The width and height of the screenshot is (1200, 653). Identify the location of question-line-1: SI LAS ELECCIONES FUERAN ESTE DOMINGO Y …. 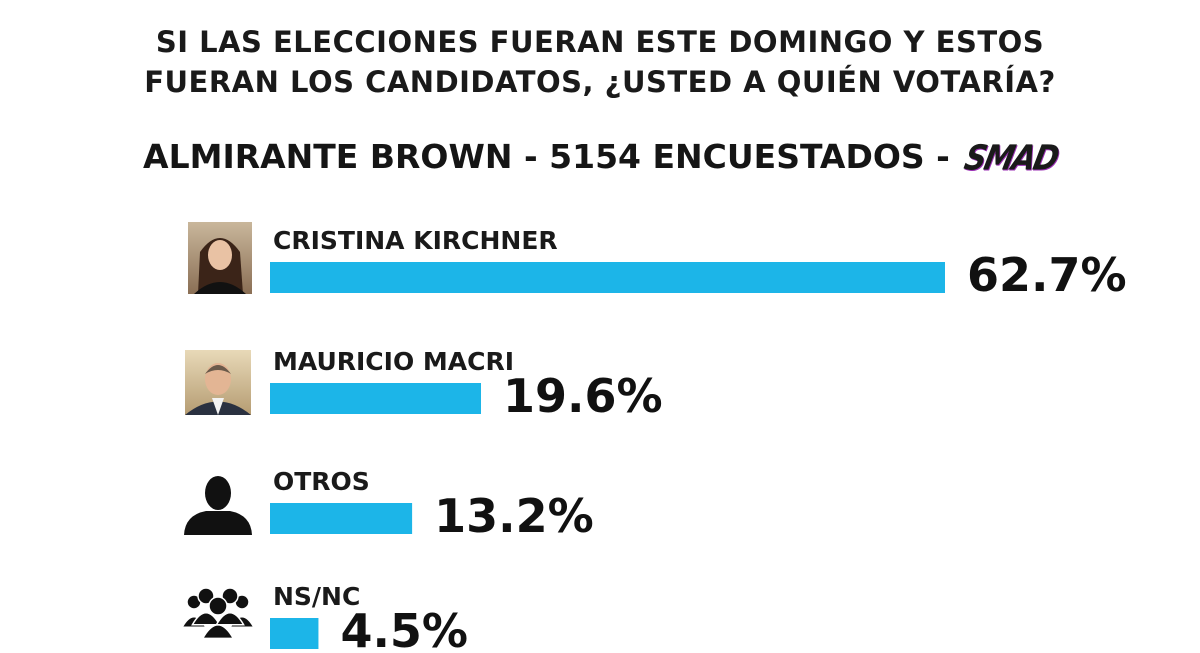
(600, 42).